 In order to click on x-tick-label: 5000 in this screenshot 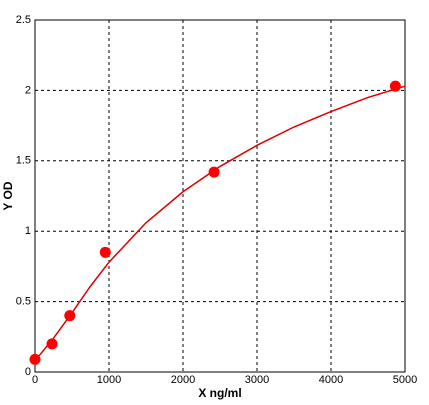, I will do `click(405, 380)`.